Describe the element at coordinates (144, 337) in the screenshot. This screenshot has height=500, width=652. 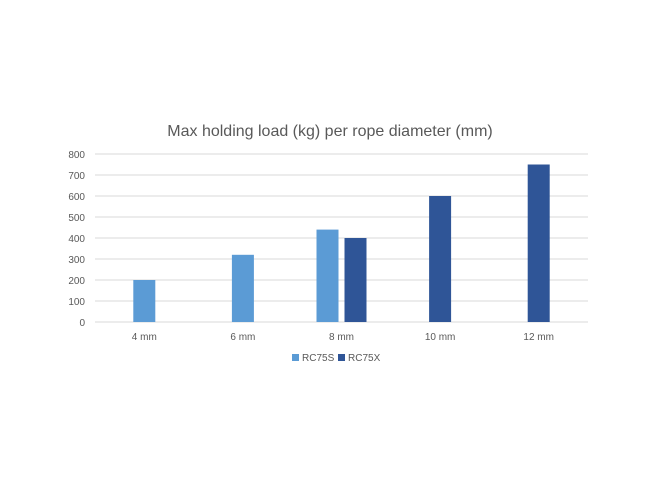
I see `x-tick-label: 4 mm` at that location.